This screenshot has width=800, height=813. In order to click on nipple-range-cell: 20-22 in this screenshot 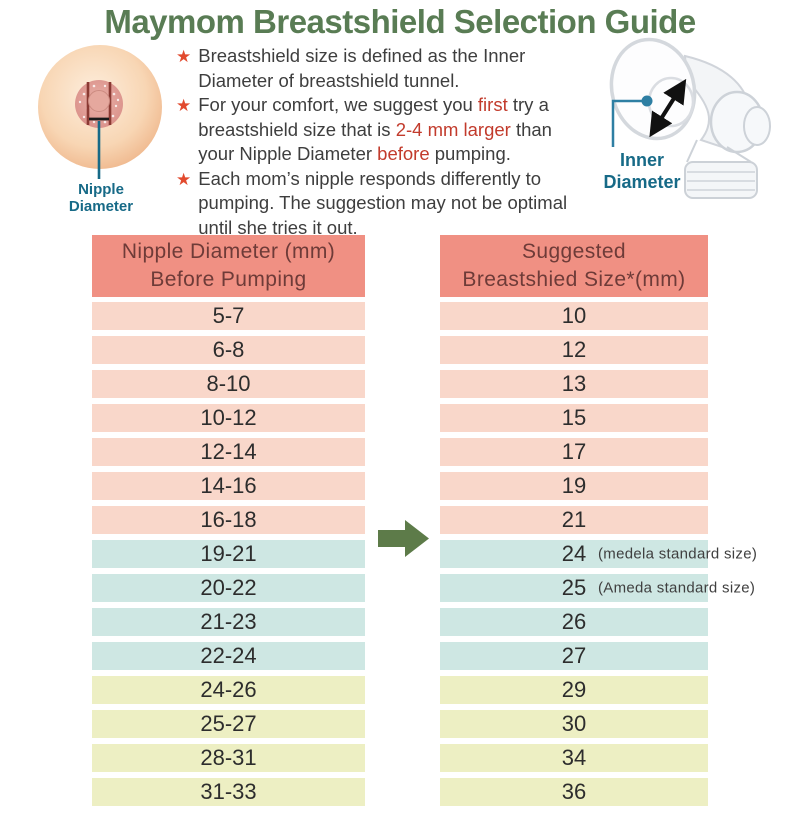, I will do `click(228, 588)`.